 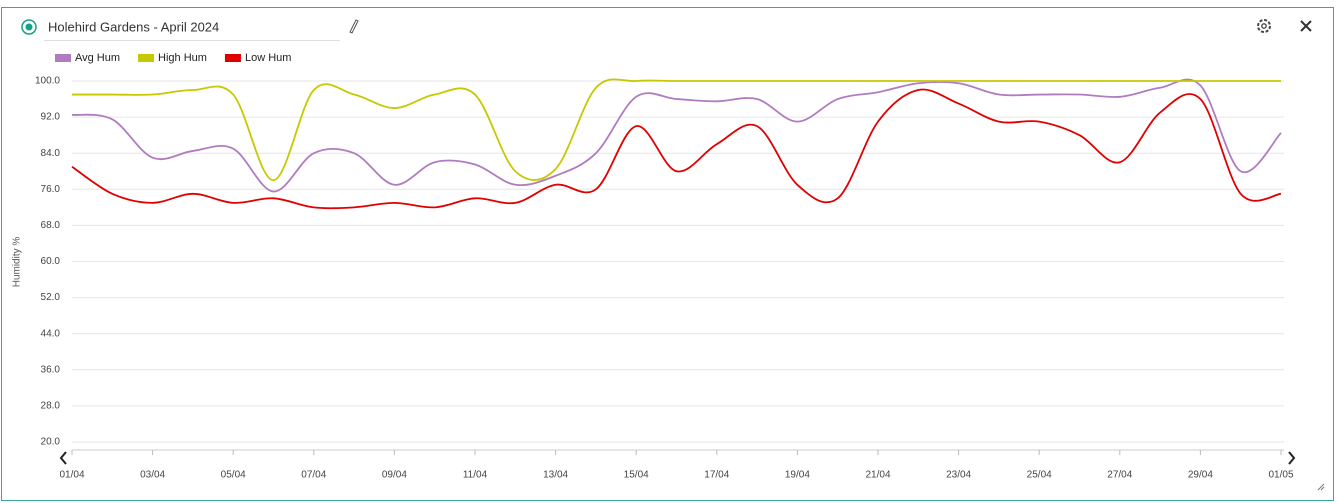 What do you see at coordinates (313, 475) in the screenshot?
I see `x-tick-label: 07/04` at bounding box center [313, 475].